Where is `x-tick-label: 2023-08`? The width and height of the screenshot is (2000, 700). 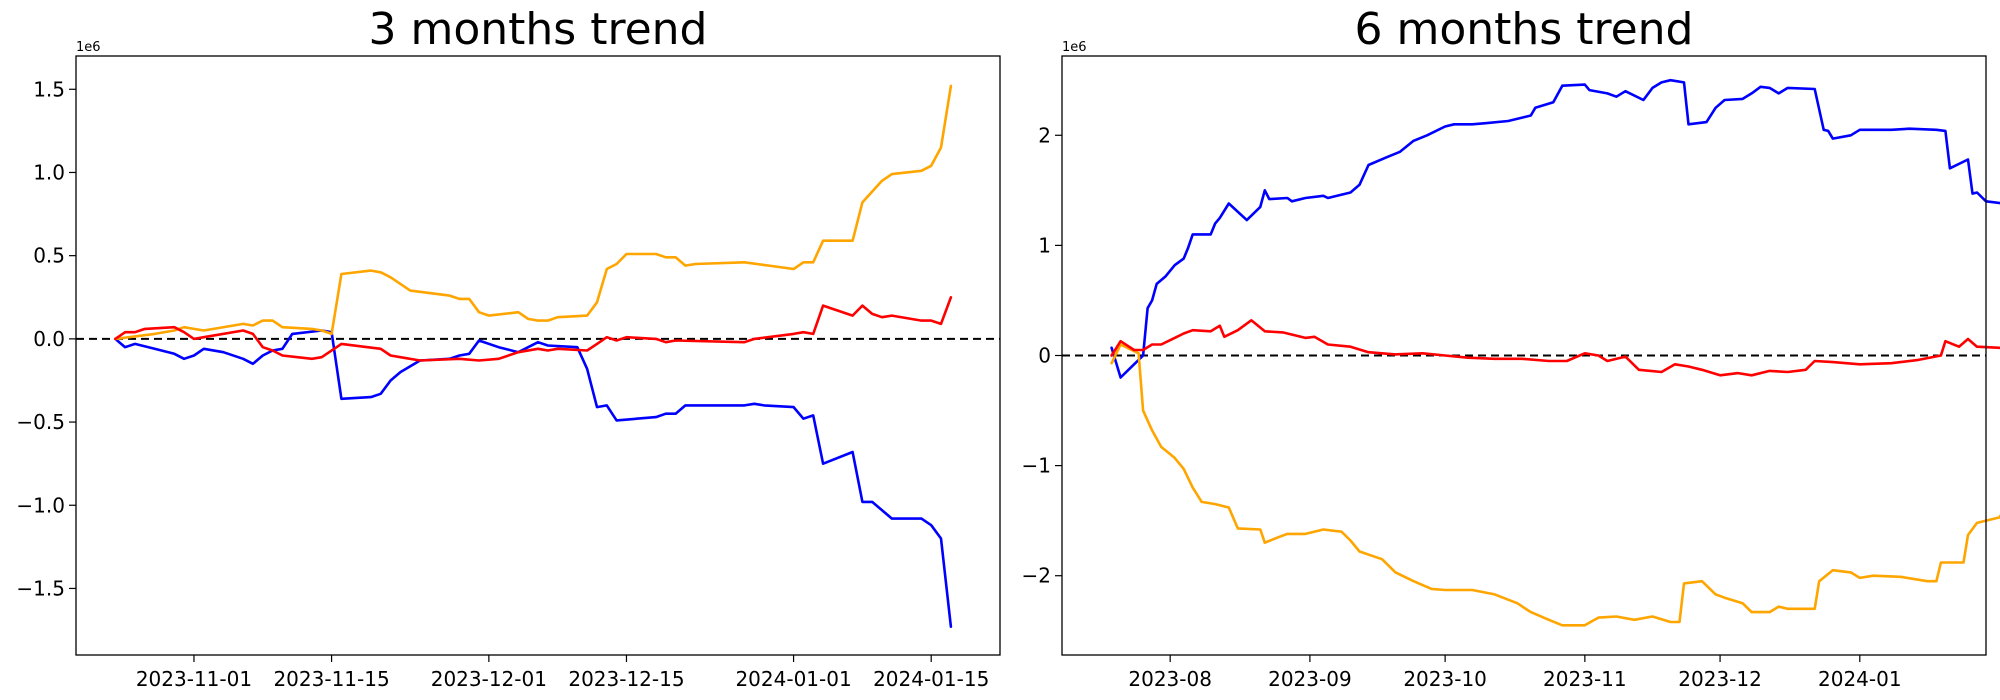
x-tick-label: 2023-08 is located at coordinates (1170, 679).